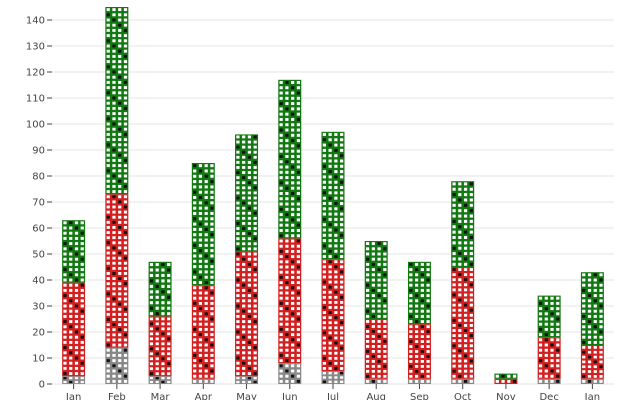 The height and width of the screenshot is (400, 640). I want to click on x-tick-label: Mar, so click(161, 396).